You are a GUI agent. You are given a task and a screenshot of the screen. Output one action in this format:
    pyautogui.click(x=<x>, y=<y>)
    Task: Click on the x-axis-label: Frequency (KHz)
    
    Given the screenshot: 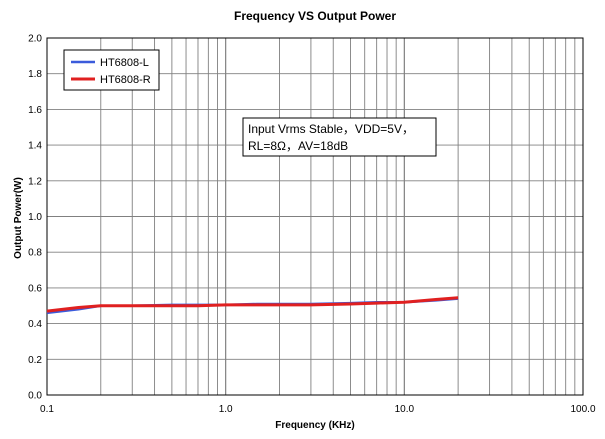 What is the action you would take?
    pyautogui.click(x=314, y=425)
    